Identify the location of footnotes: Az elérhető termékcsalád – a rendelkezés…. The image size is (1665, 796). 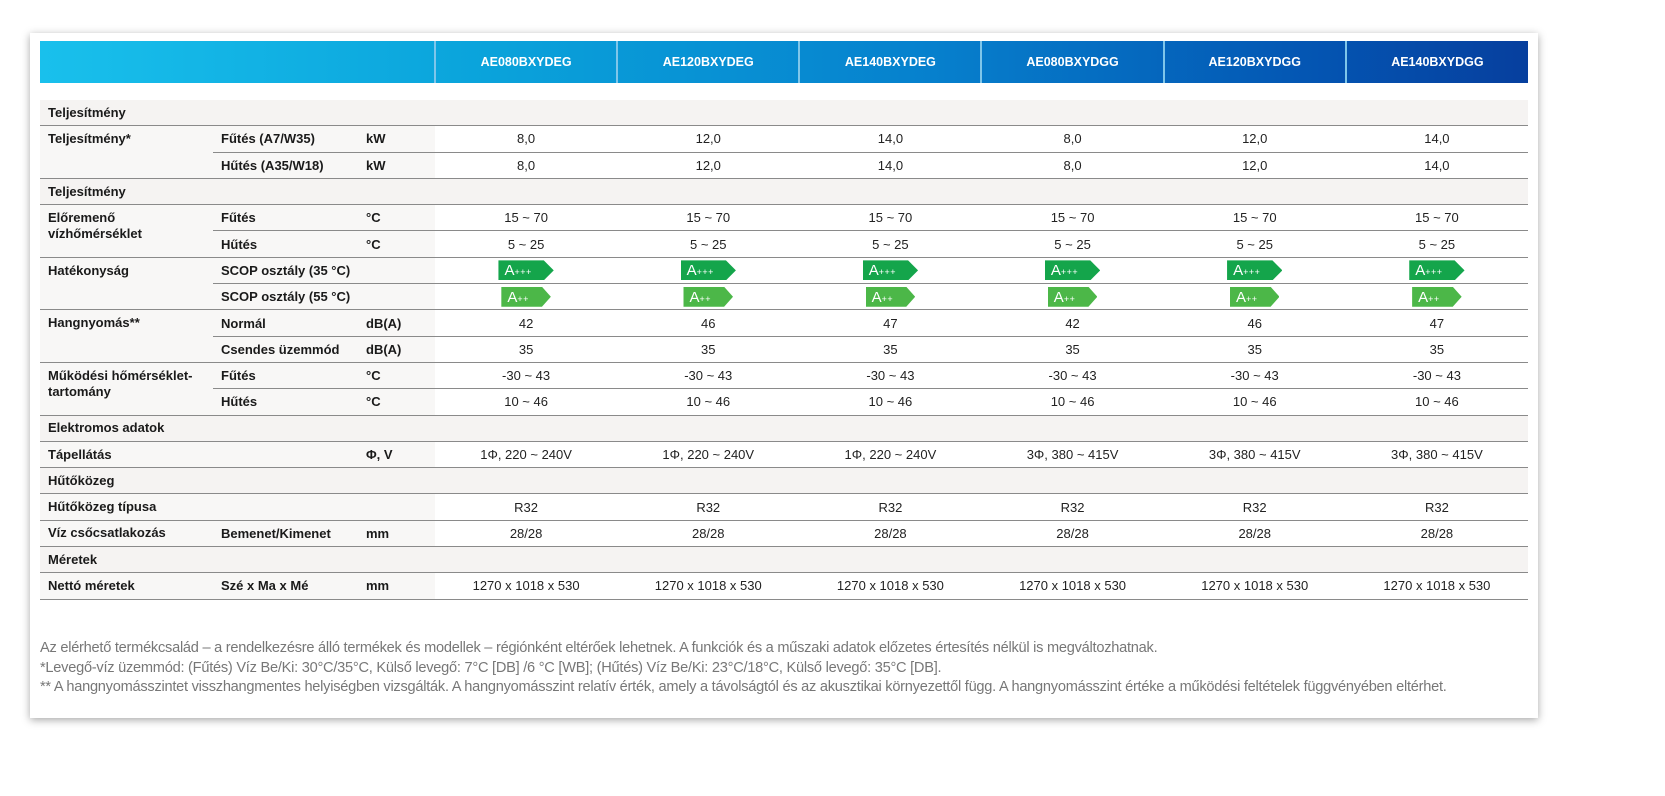
(787, 668).